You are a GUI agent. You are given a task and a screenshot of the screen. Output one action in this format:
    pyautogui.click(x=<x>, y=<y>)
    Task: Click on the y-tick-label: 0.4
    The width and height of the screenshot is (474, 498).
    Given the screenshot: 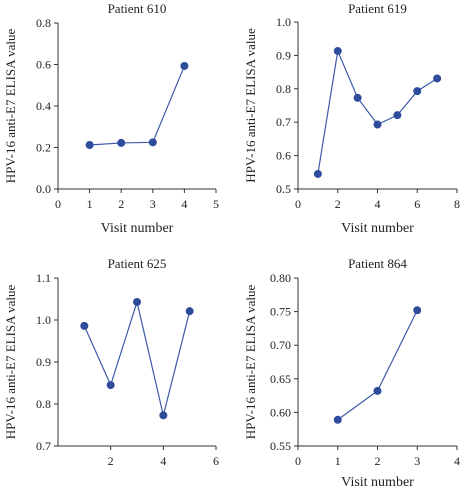 What is the action you would take?
    pyautogui.click(x=43, y=106)
    